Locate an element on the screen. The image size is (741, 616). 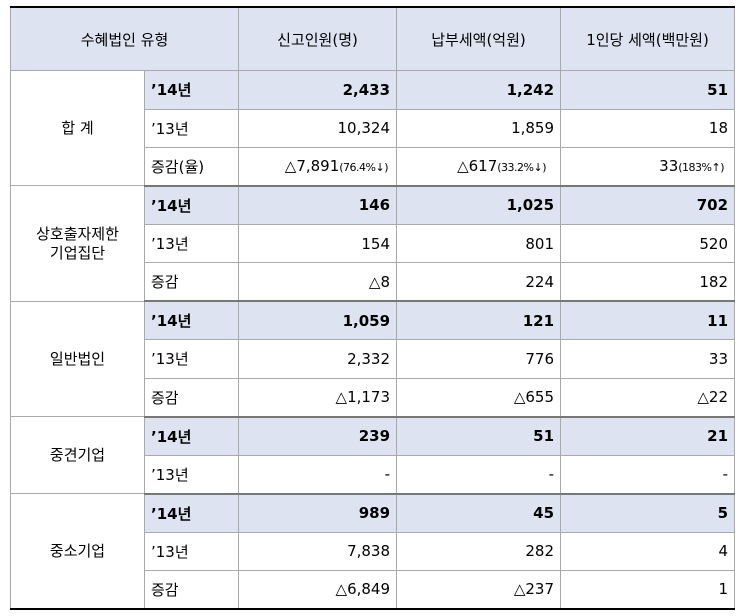
tax-cell: 776 is located at coordinates (479, 359).